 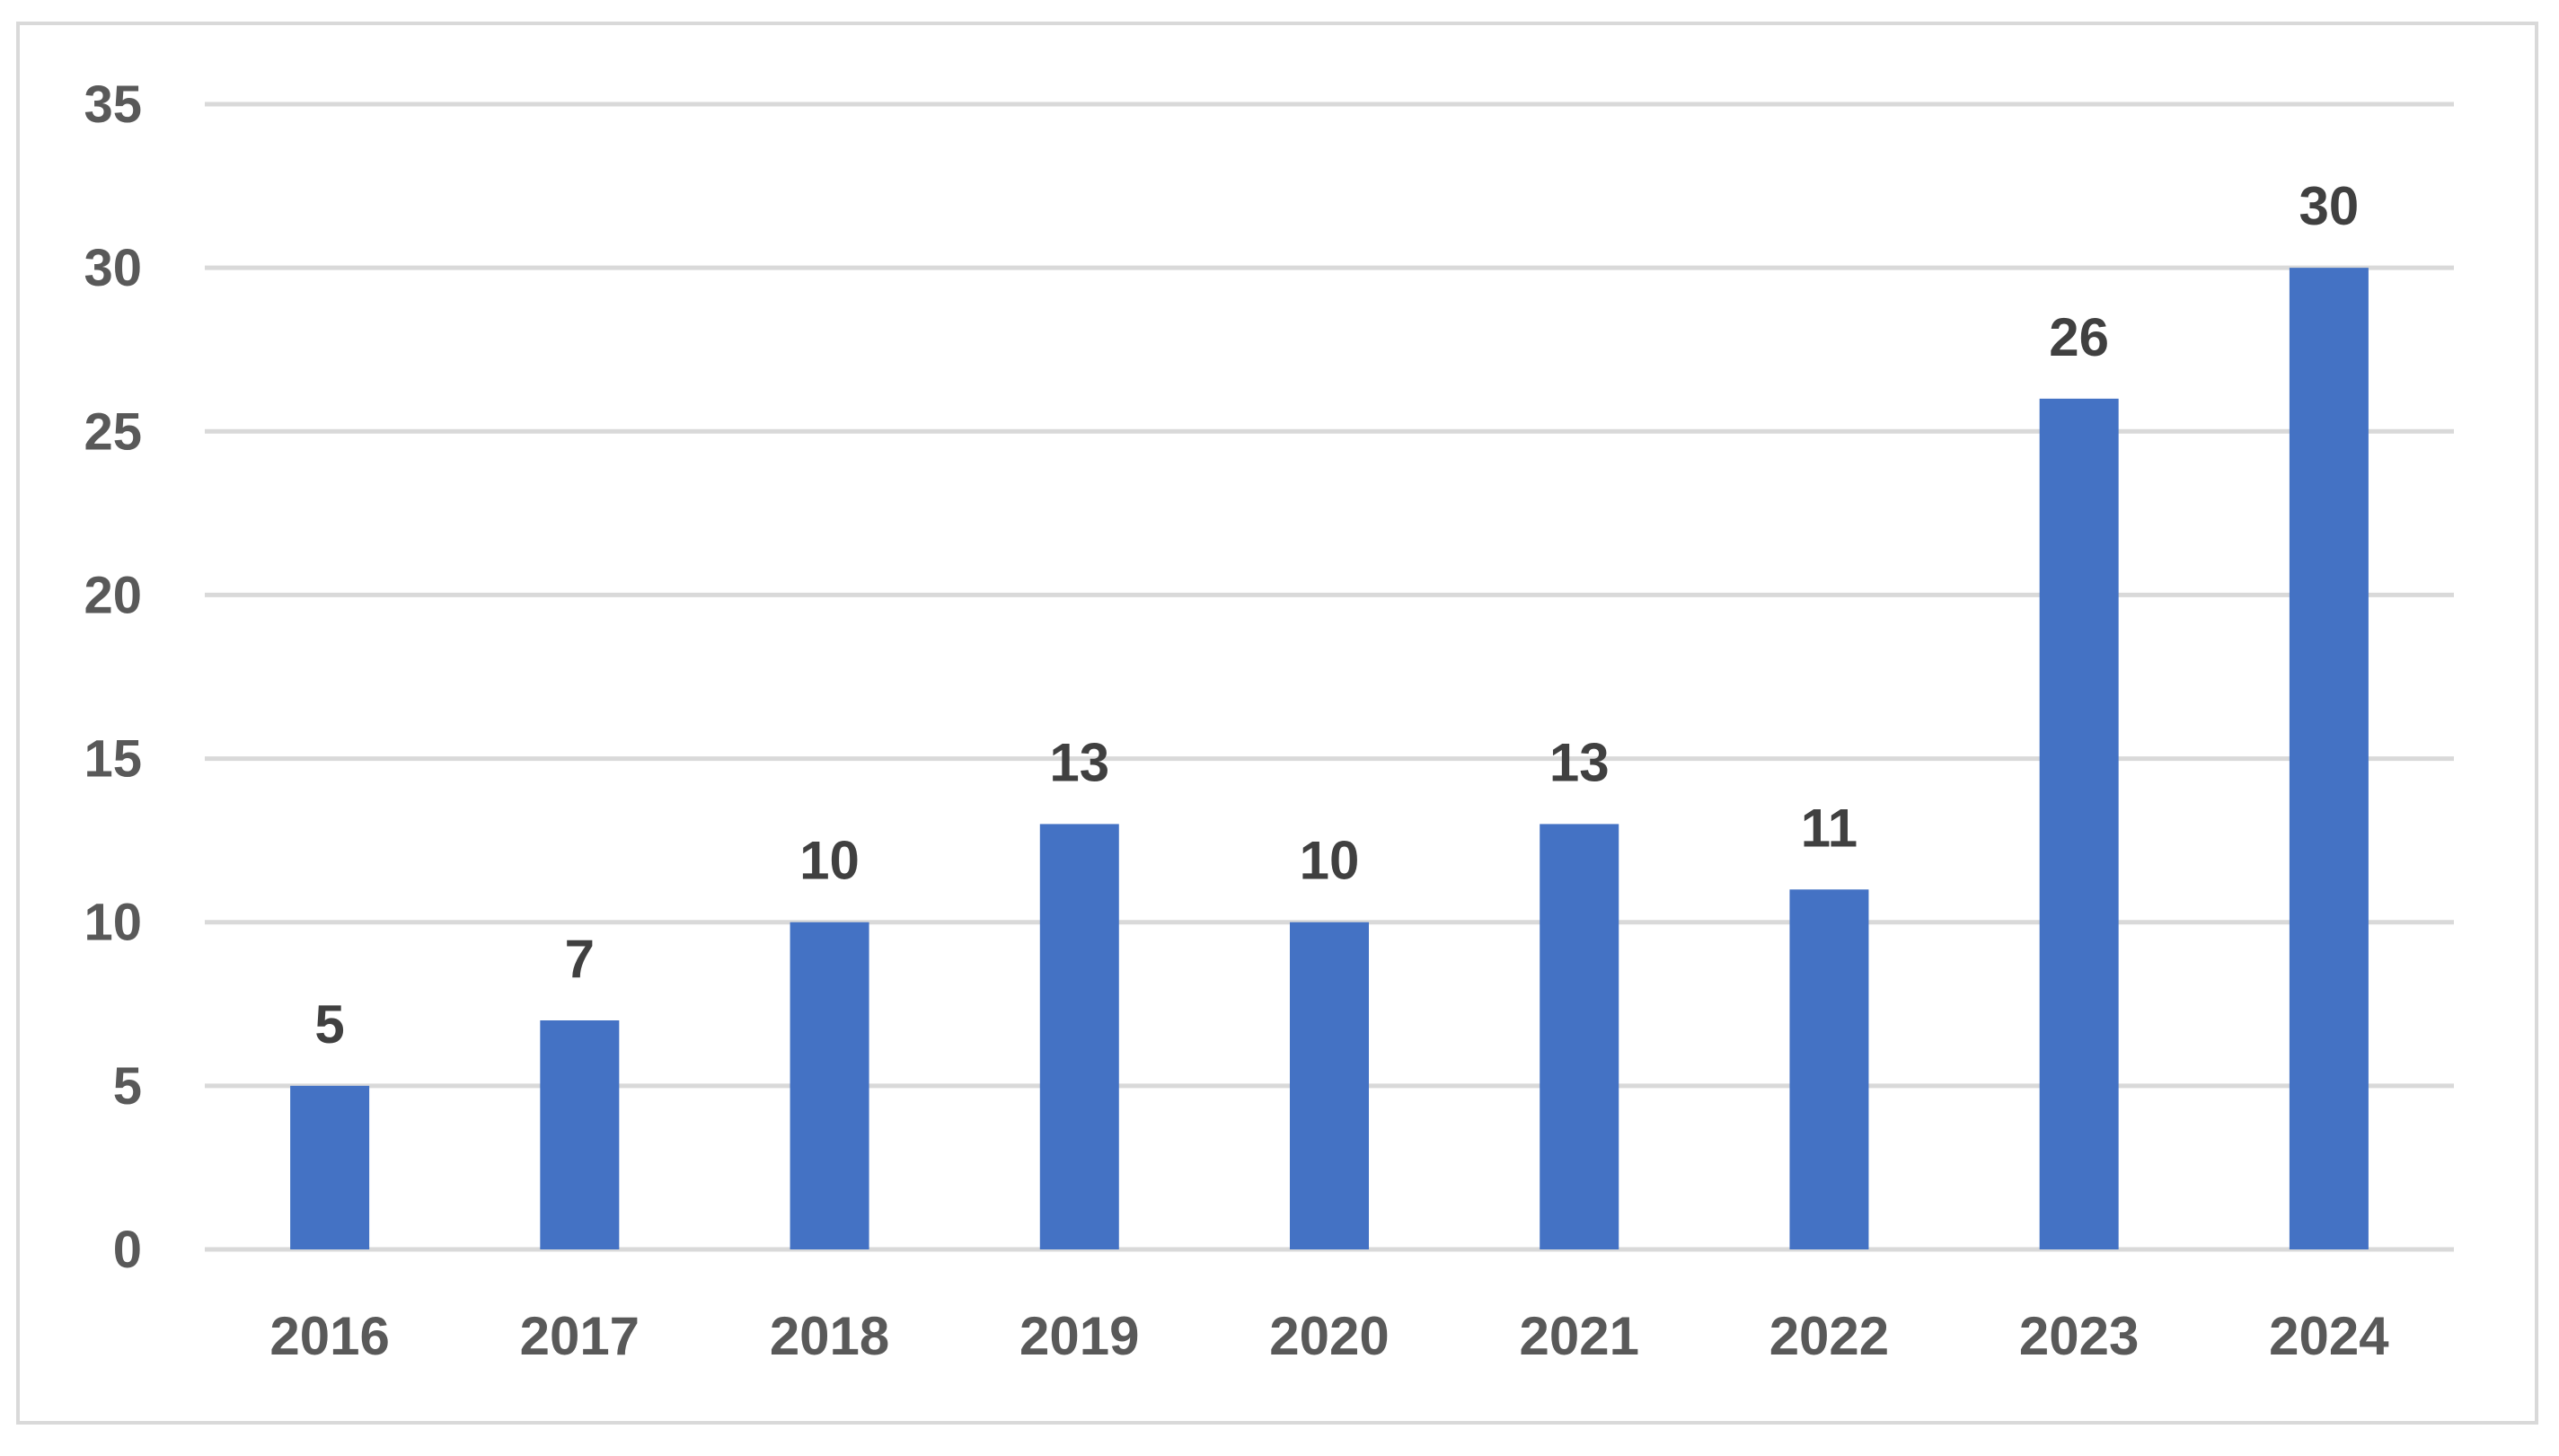 What do you see at coordinates (113, 923) in the screenshot?
I see `y-tick-label: 10` at bounding box center [113, 923].